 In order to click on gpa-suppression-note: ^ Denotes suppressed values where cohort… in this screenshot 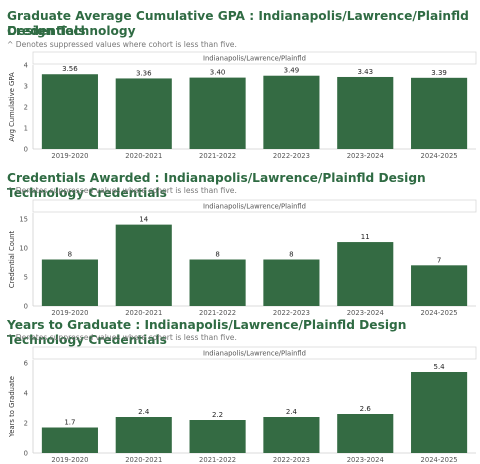, I will do `click(122, 44)`.